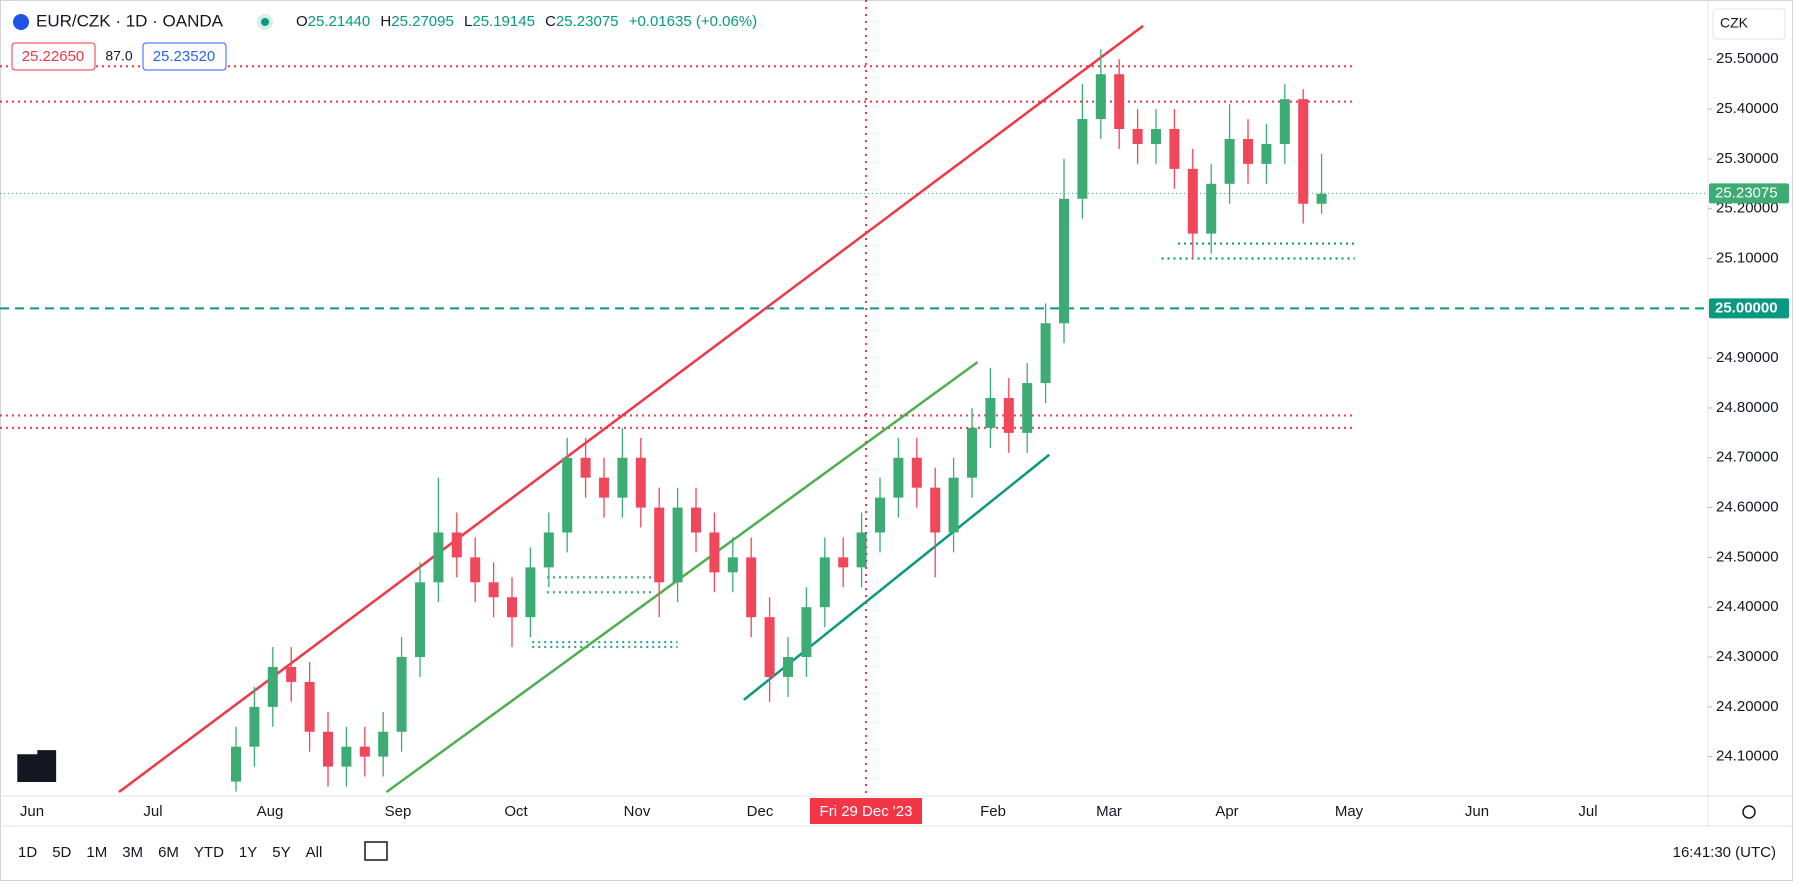  What do you see at coordinates (1747, 656) in the screenshot?
I see `y-tick-label: 24.30000` at bounding box center [1747, 656].